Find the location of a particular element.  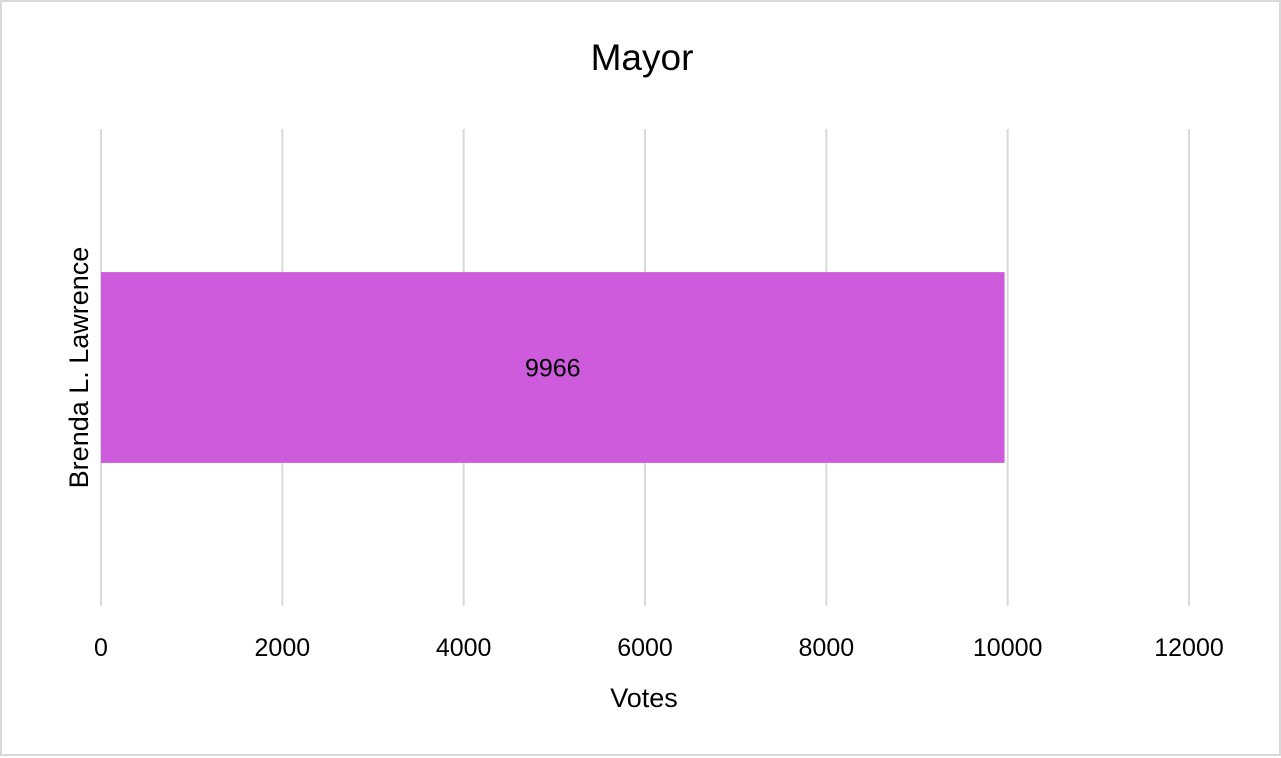

category-label: Brenda L. Lawrence is located at coordinates (79, 368).